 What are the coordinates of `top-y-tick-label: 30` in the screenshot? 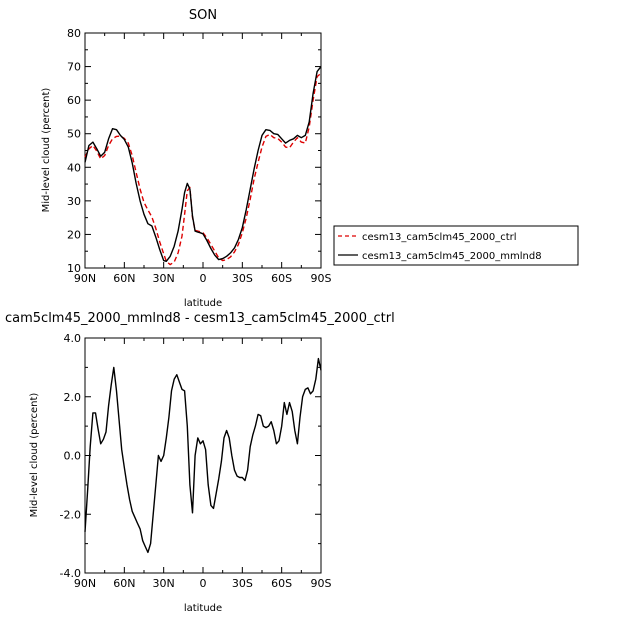 It's located at (74, 201).